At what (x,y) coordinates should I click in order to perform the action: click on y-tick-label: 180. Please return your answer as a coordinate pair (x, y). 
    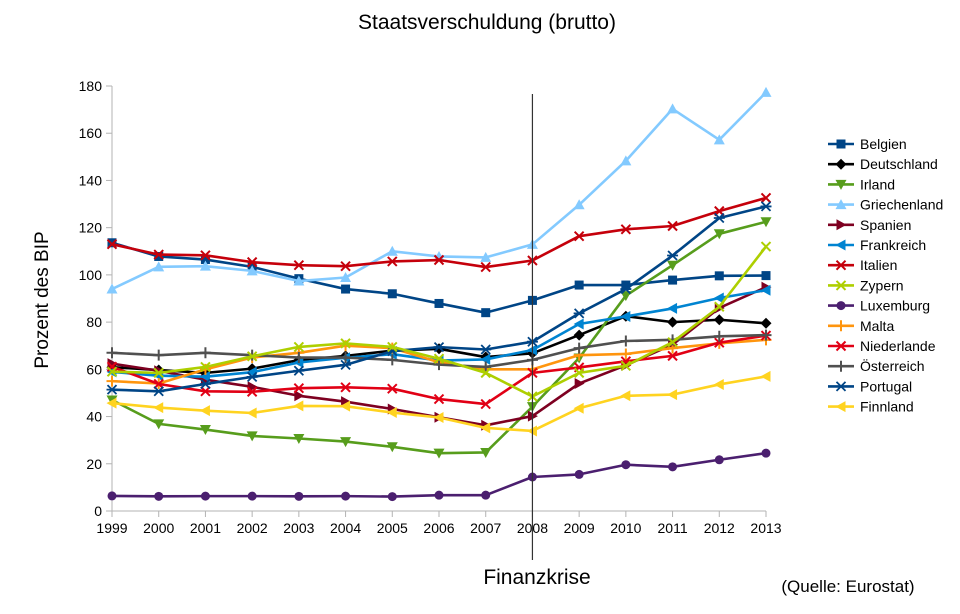
    Looking at the image, I should click on (91, 86).